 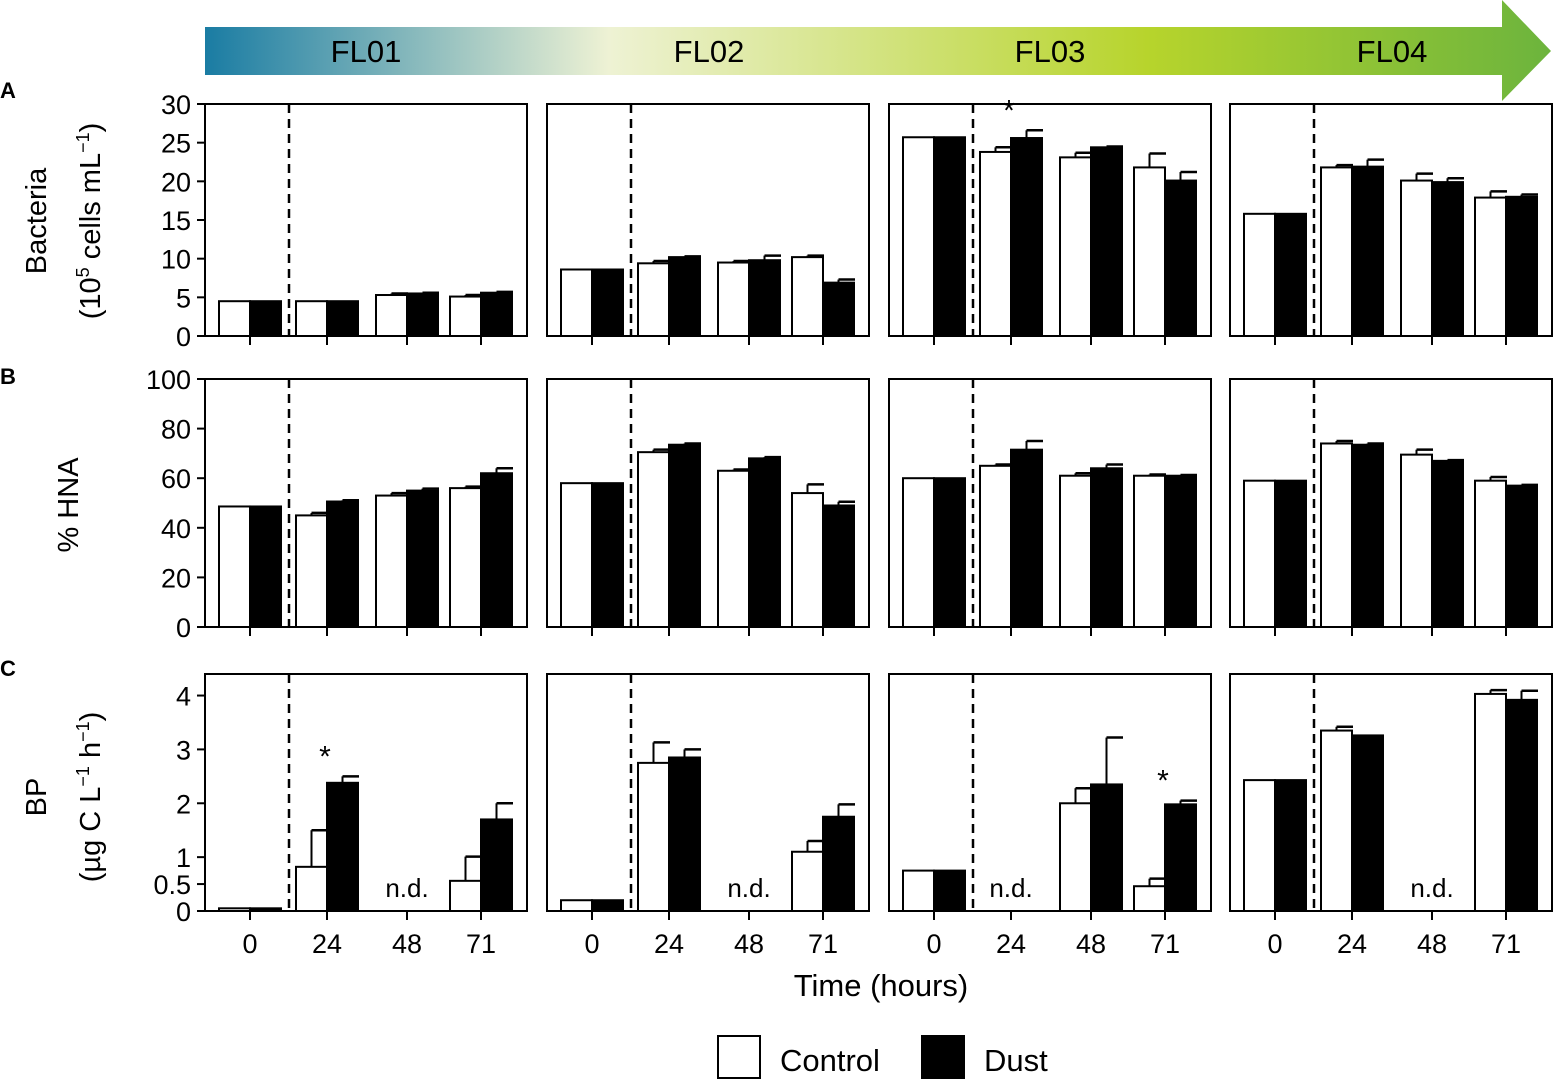 I want to click on ytick-label-a-4: 20, so click(x=176, y=182).